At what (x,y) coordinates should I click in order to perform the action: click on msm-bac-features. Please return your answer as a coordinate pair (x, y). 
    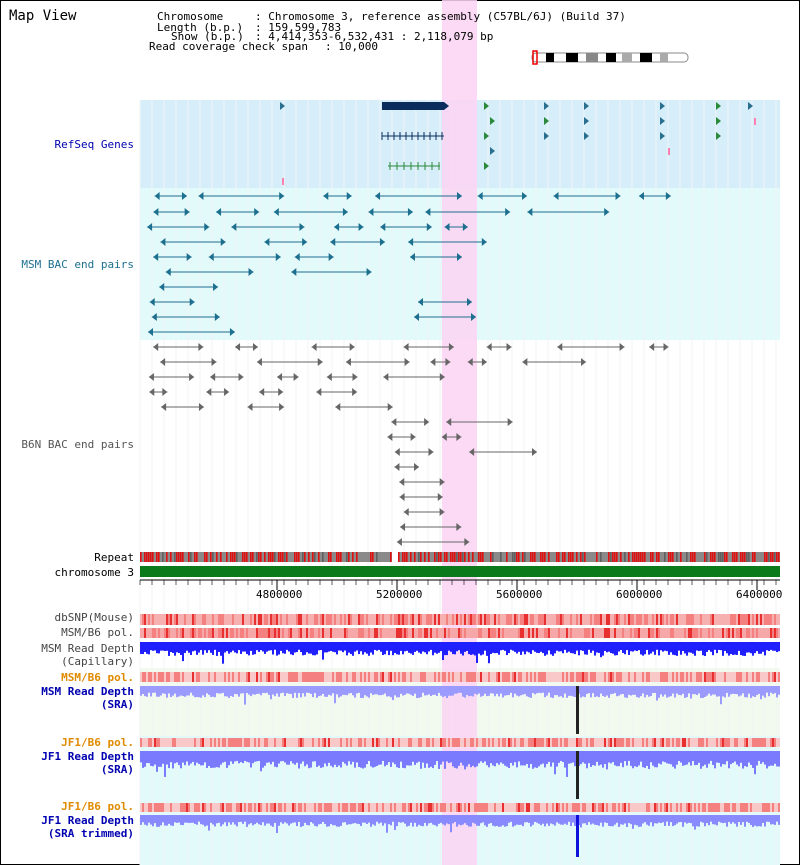
    Looking at the image, I should click on (409, 264).